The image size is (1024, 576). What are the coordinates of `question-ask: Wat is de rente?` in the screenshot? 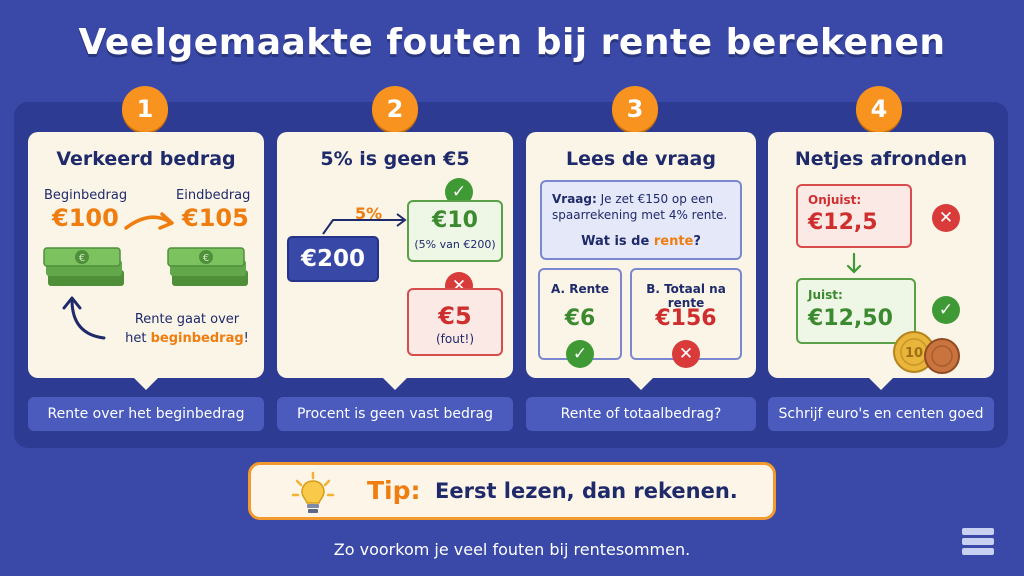 It's located at (641, 241).